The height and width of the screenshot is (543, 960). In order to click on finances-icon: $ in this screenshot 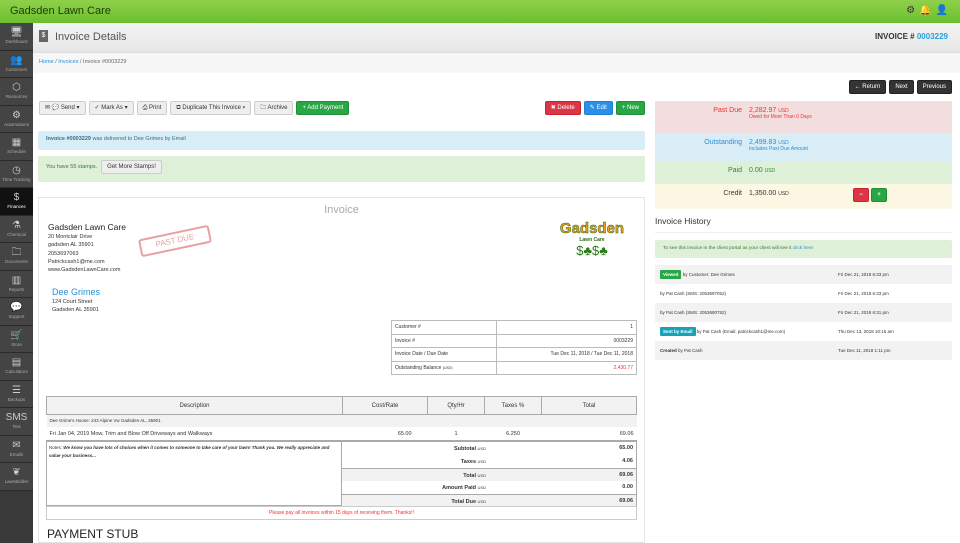, I will do `click(16, 197)`.